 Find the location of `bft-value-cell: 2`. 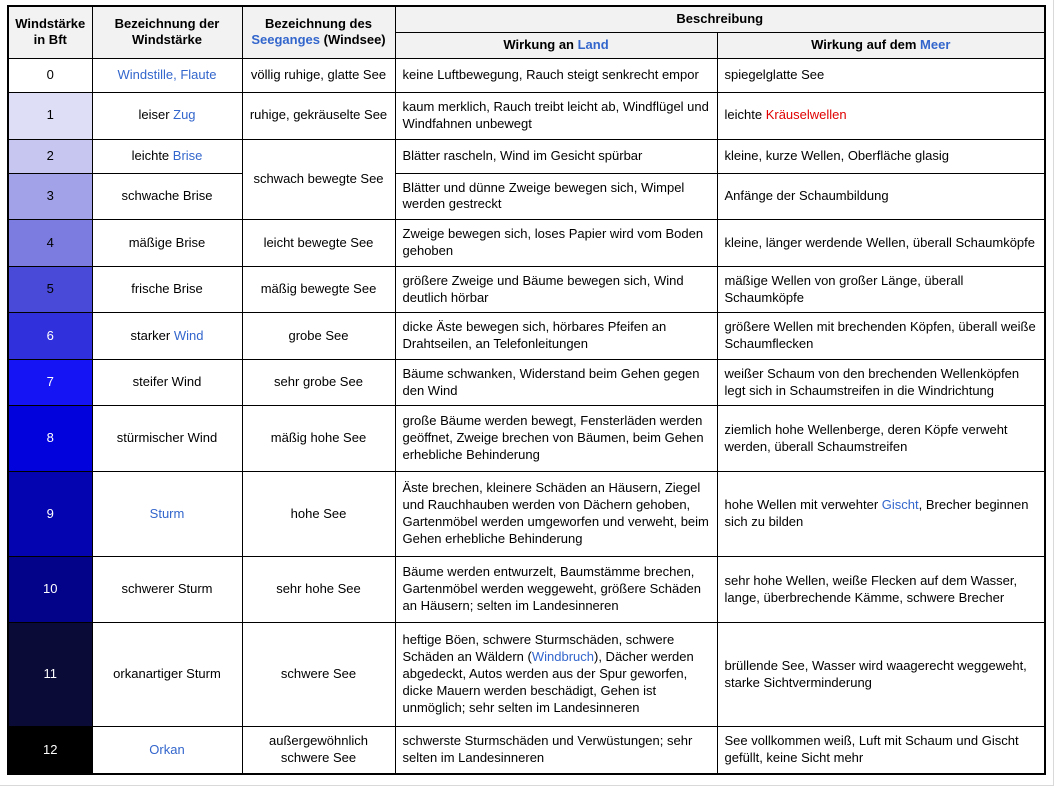

bft-value-cell: 2 is located at coordinates (50, 156).